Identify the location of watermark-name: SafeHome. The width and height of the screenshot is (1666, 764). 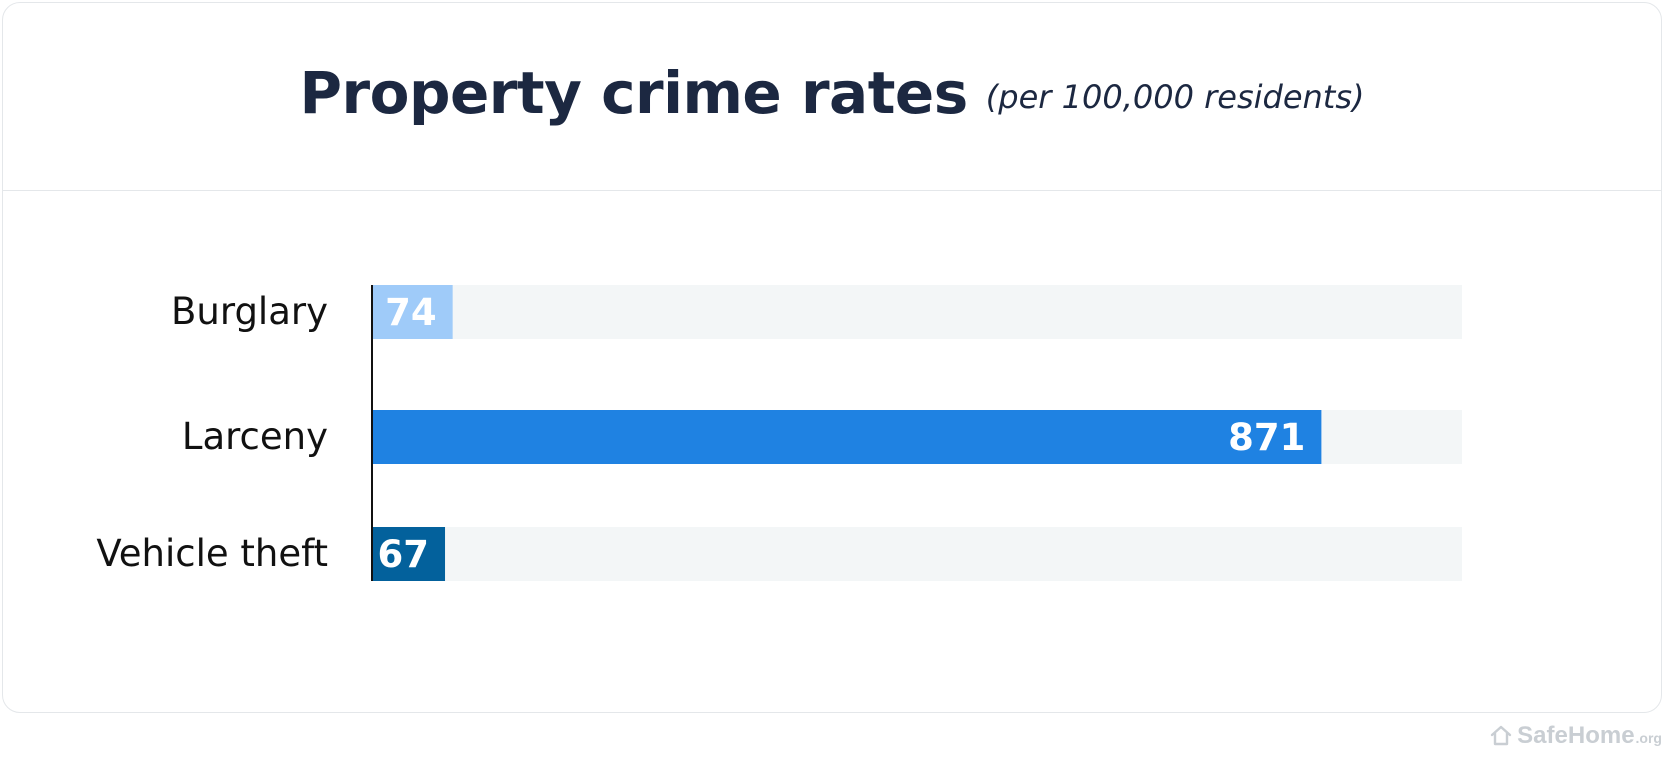
(1576, 735).